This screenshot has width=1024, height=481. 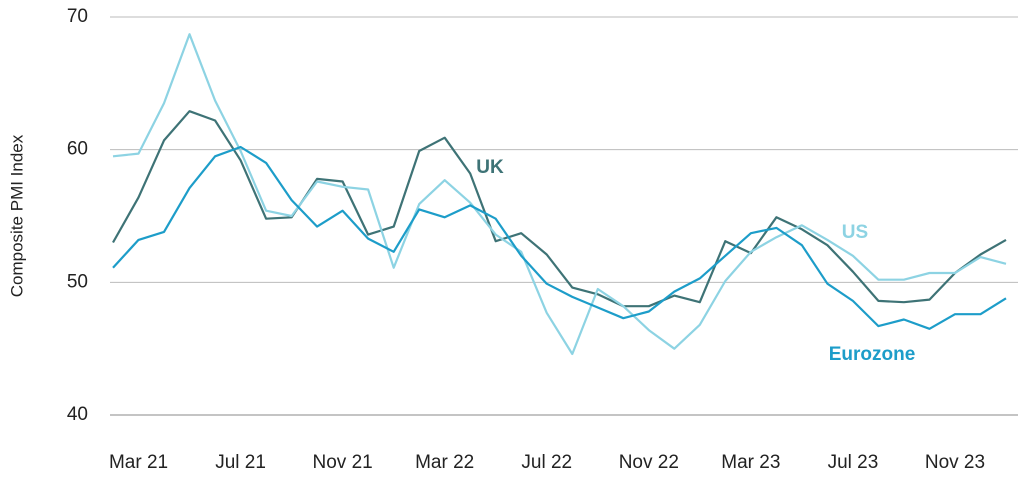 What do you see at coordinates (955, 462) in the screenshot?
I see `x-tick-label: Nov 23` at bounding box center [955, 462].